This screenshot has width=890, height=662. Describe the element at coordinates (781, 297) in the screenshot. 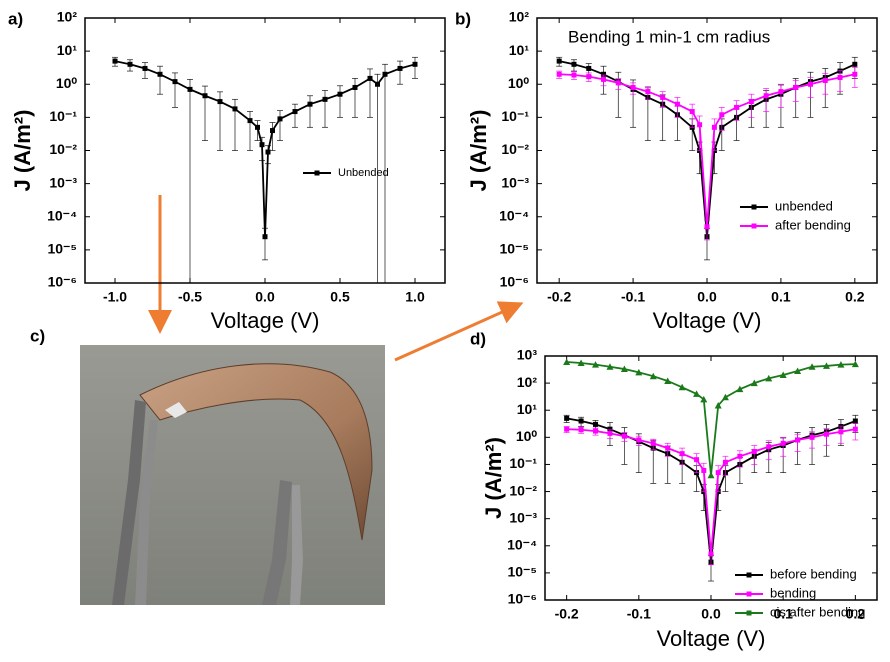

I see `x-tick-label: 0.1` at that location.